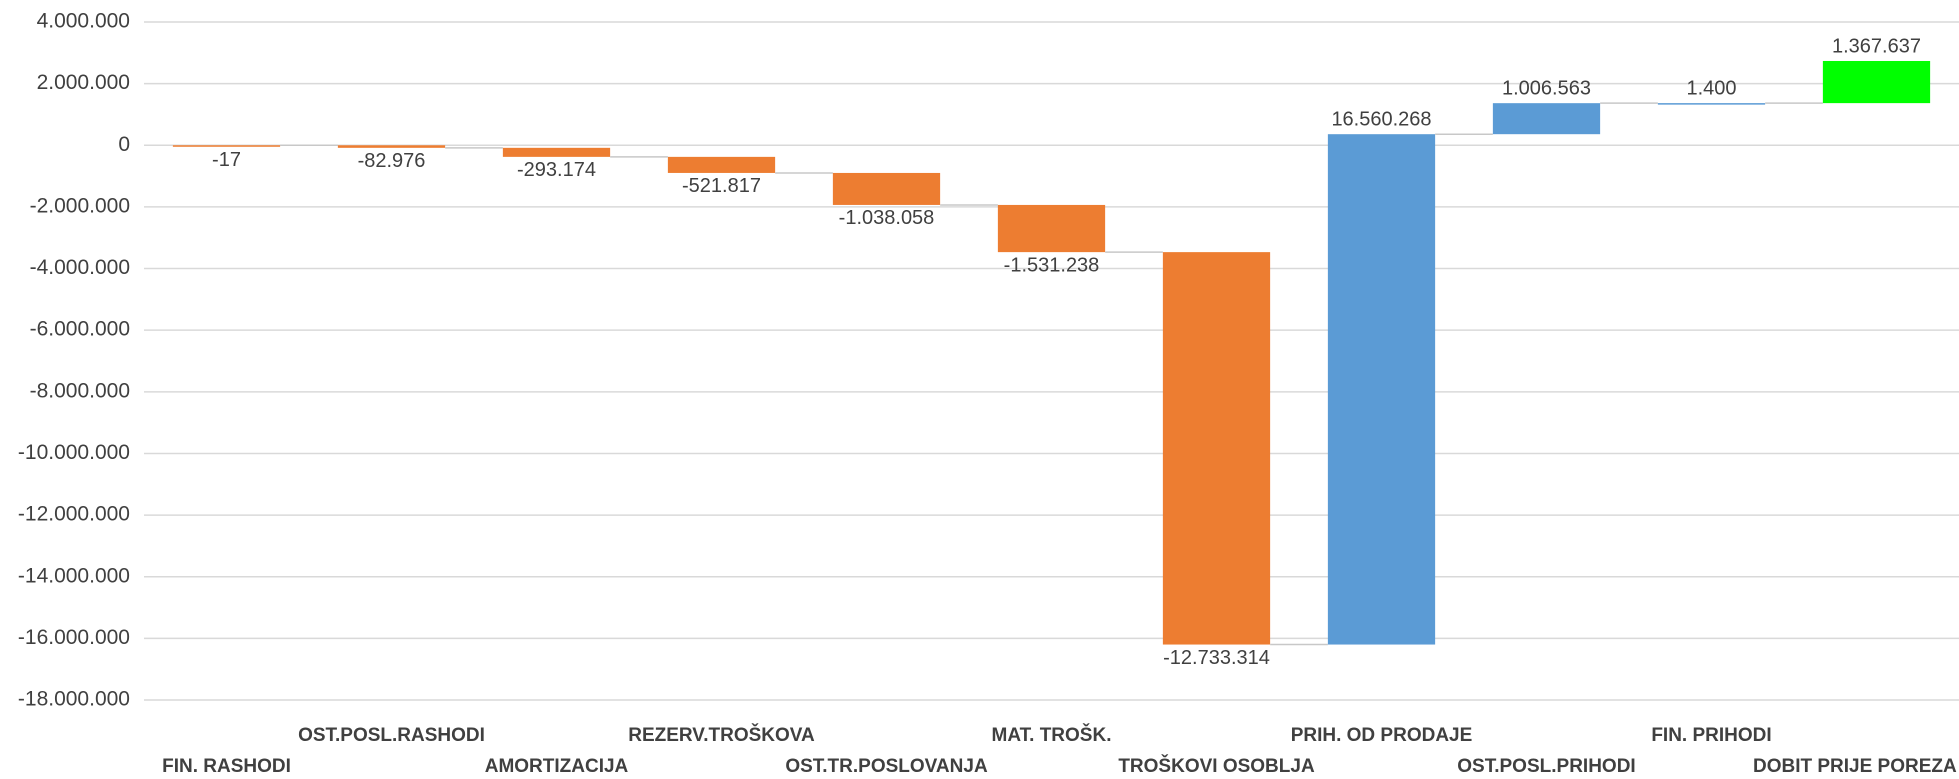 Image resolution: width=1959 pixels, height=779 pixels. Describe the element at coordinates (392, 161) in the screenshot. I see `value-label: -82.976` at that location.